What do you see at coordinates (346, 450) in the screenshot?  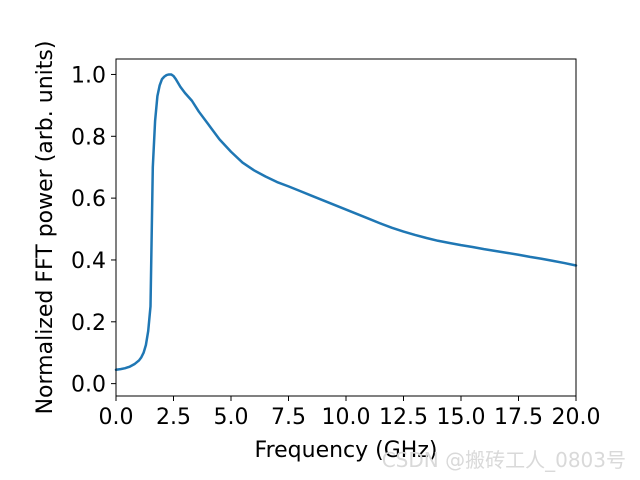 I see `x-axis-label: Frequency (GHz)` at bounding box center [346, 450].